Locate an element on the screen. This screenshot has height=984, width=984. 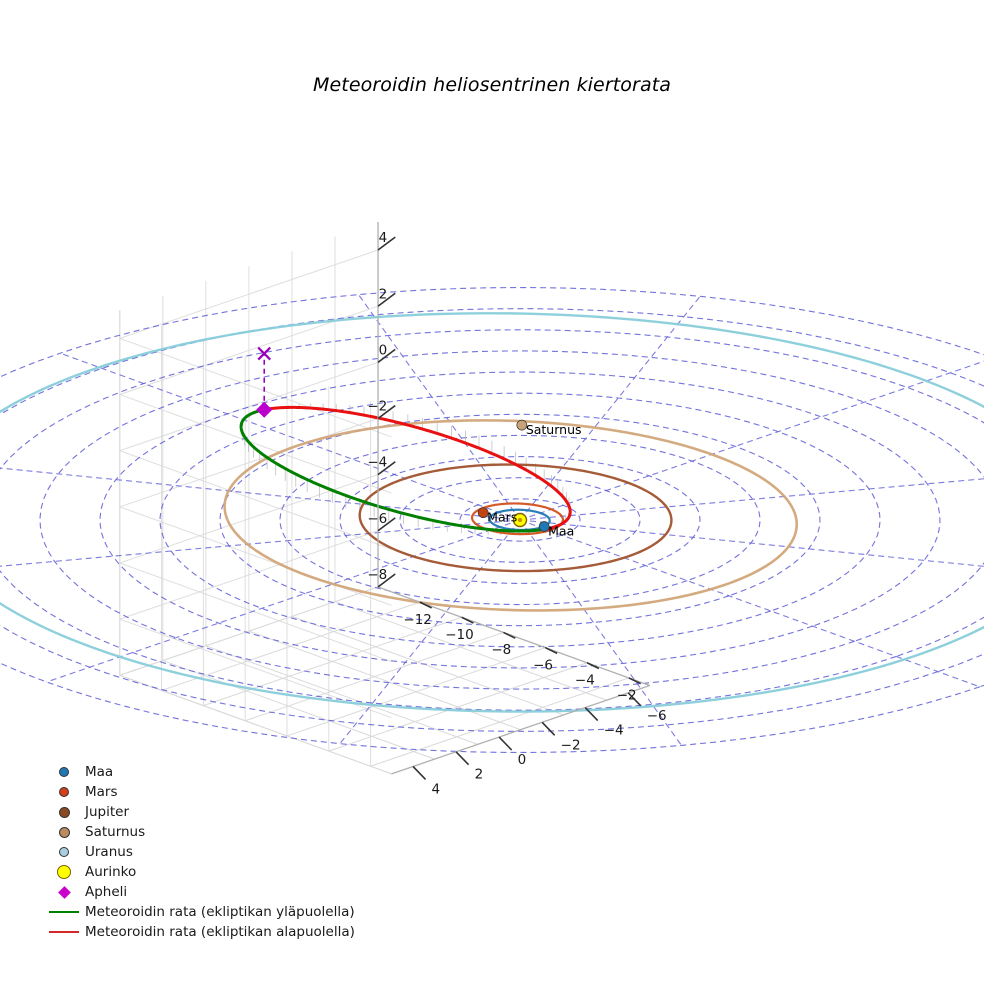
label-maa: Maa is located at coordinates (561, 530).